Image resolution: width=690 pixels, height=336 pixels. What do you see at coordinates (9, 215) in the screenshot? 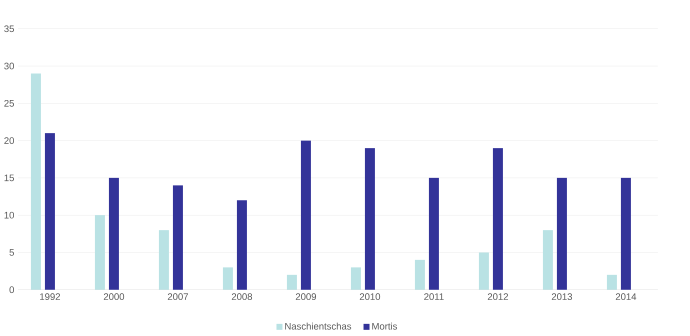
I see `y-tick-label: 10` at bounding box center [9, 215].